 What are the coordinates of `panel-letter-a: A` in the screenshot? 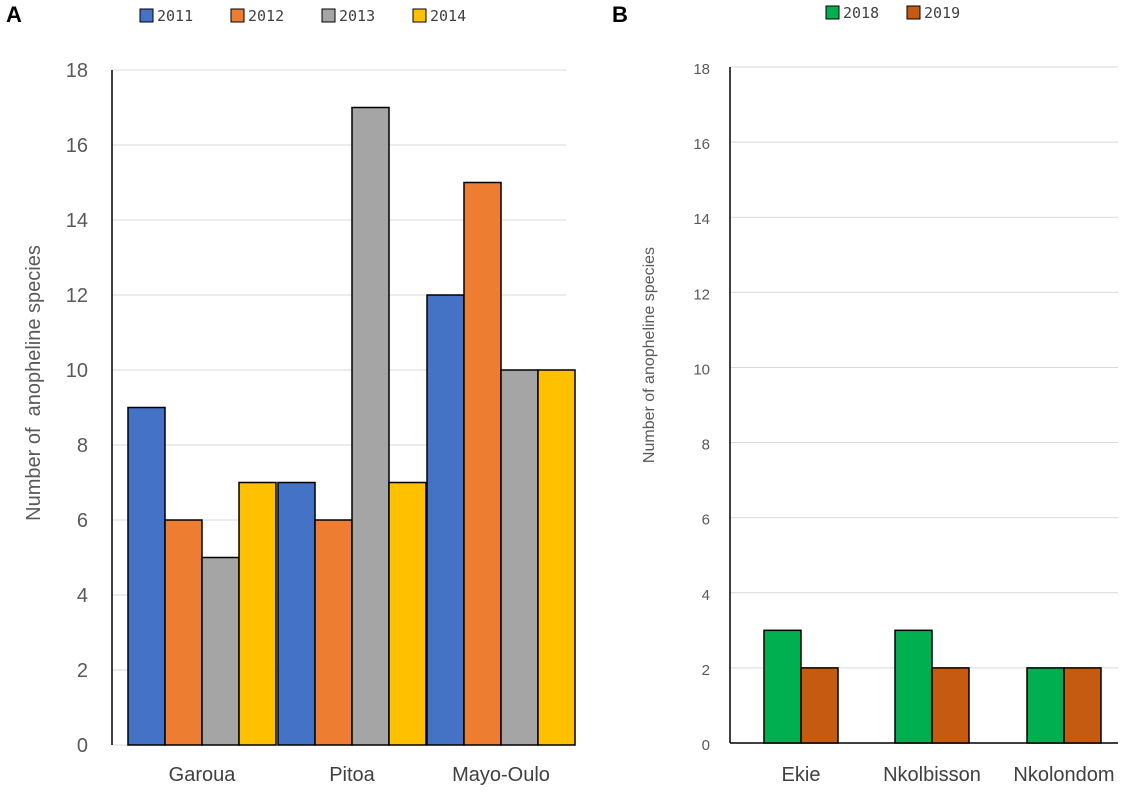 It's located at (14, 14).